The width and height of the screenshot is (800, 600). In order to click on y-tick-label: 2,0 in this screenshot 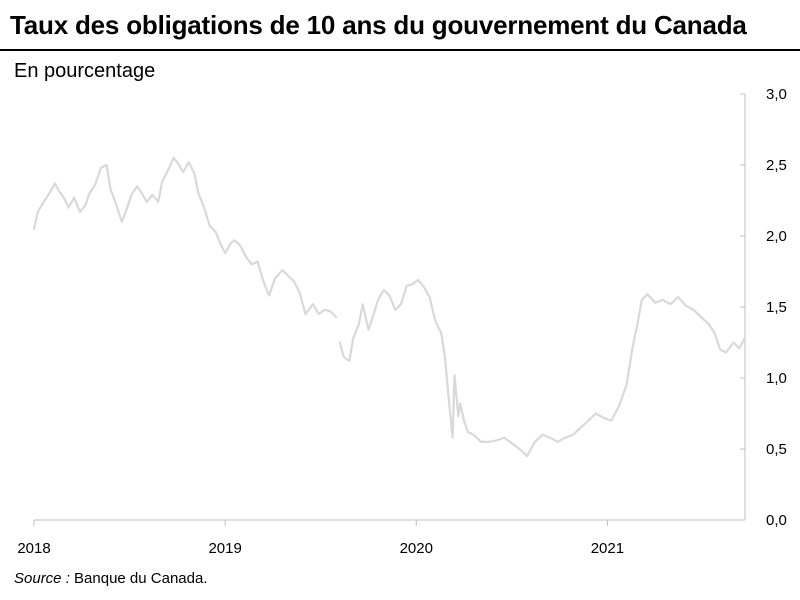, I will do `click(776, 236)`.